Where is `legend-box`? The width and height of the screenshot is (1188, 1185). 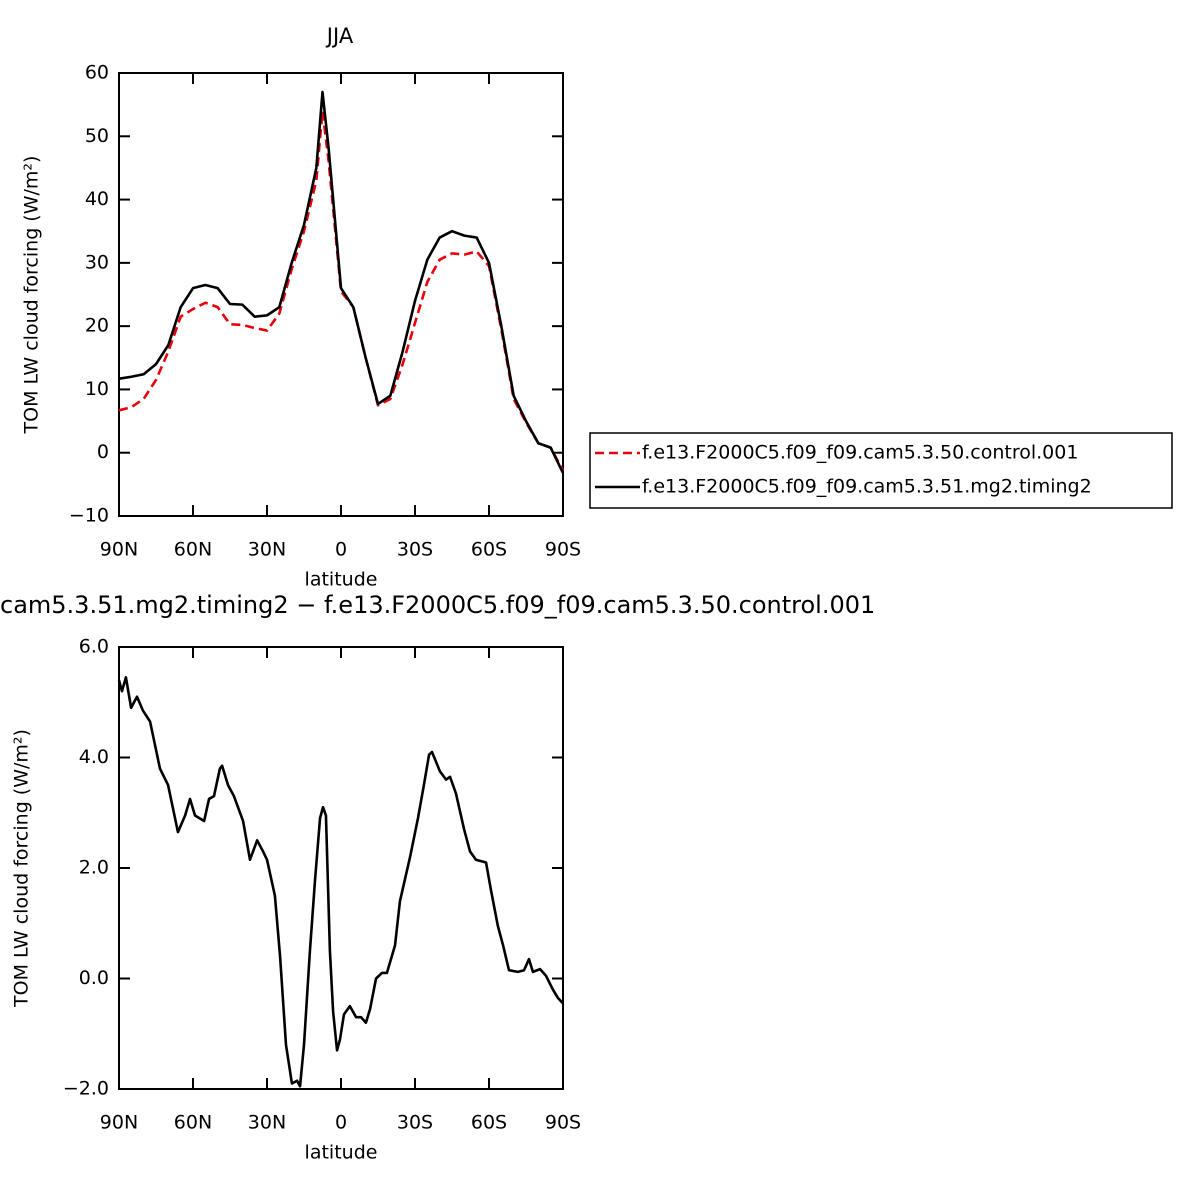 legend-box is located at coordinates (881, 470).